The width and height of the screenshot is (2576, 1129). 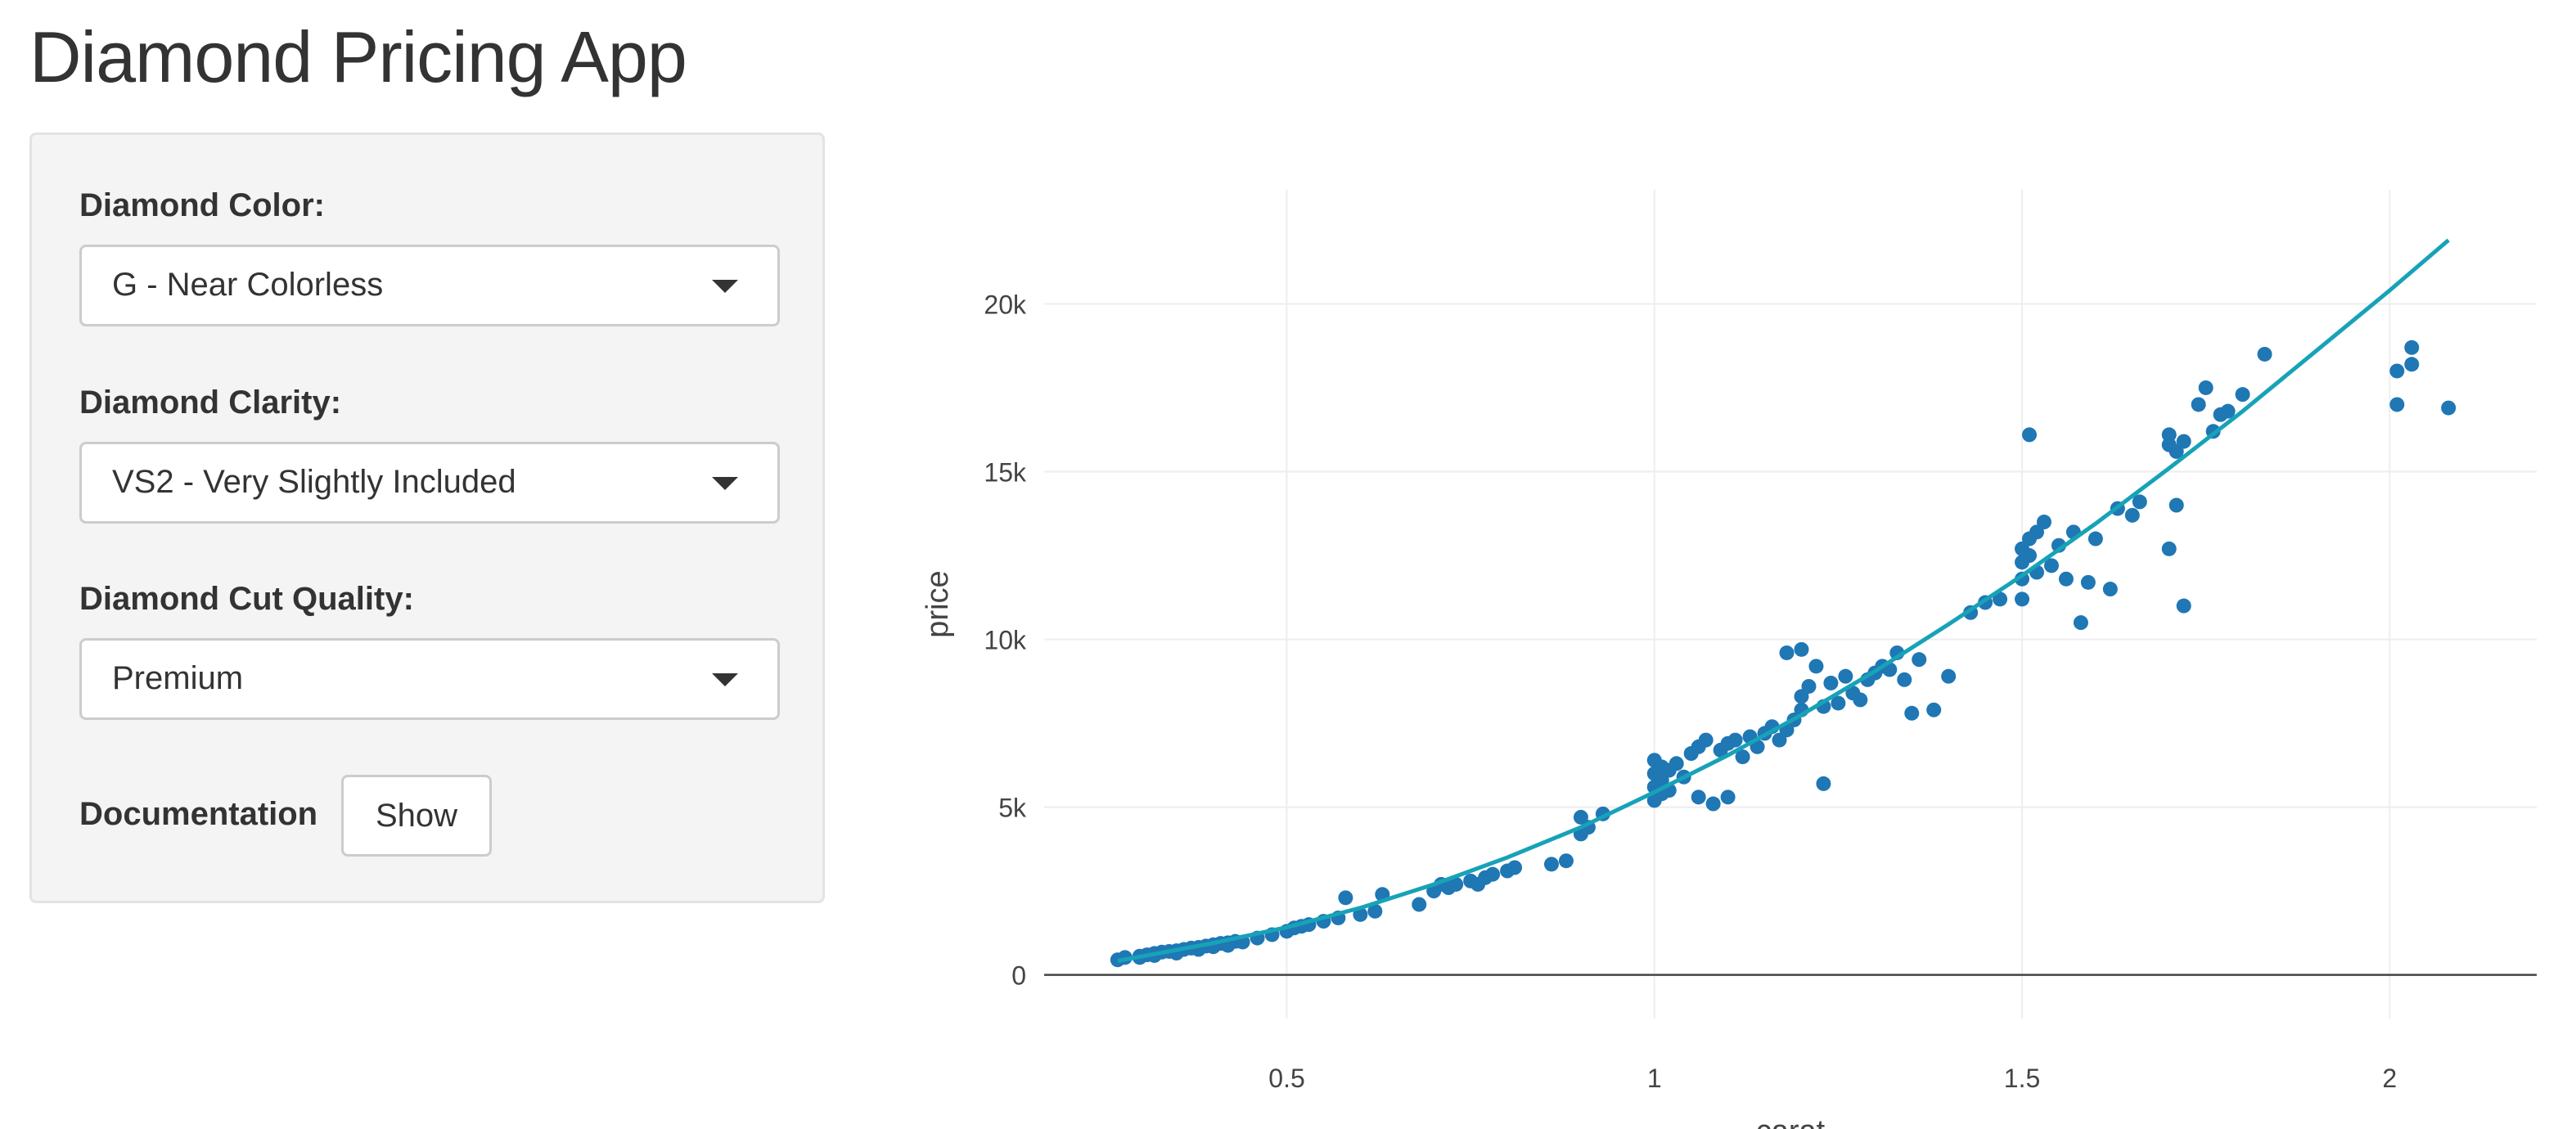 I want to click on diamond-color-value: G - Near Colorless, so click(x=248, y=285).